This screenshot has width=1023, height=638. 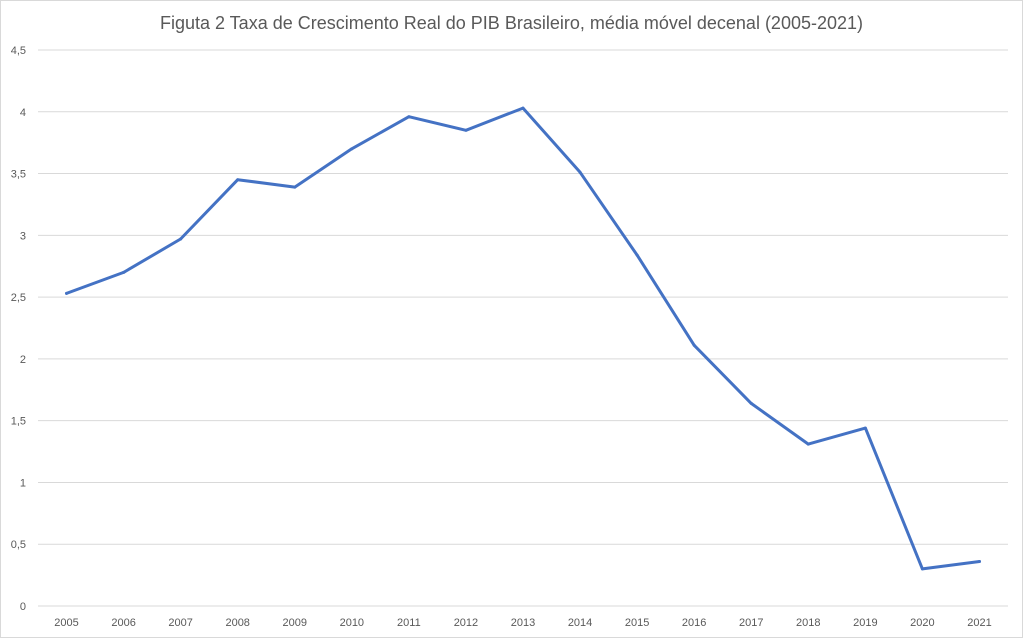 I want to click on x-tick-label: 2005, so click(x=66, y=623).